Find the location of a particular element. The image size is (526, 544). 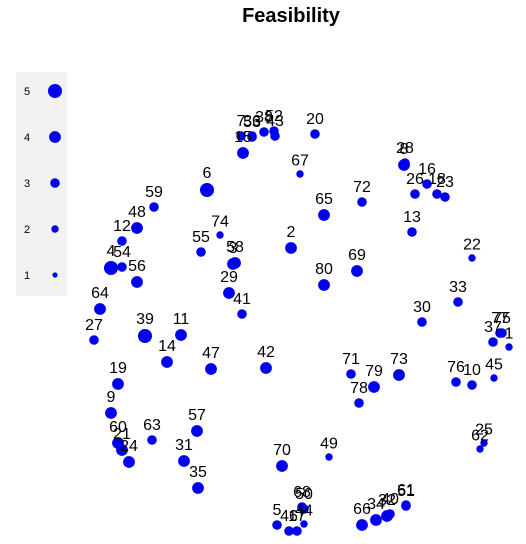

point-label-76: 76 is located at coordinates (456, 367).